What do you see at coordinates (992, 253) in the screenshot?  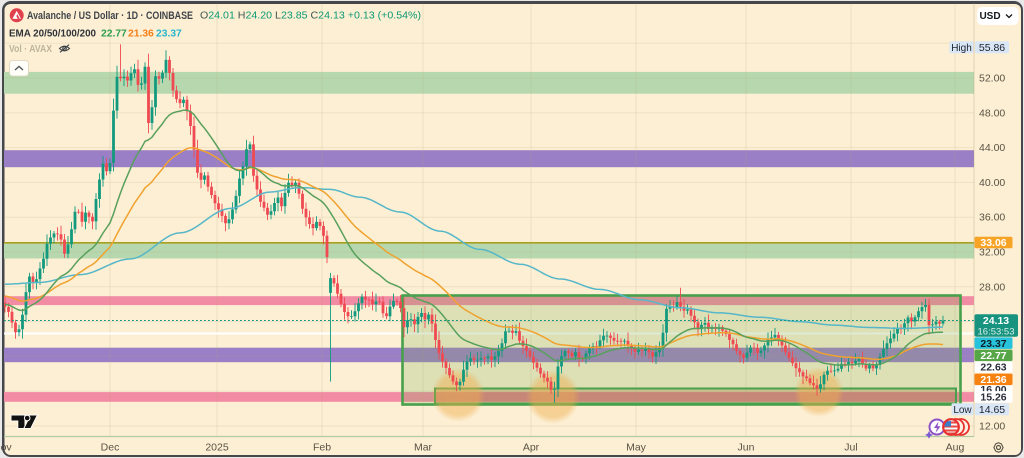 I see `svg-text: 32.00` at bounding box center [992, 253].